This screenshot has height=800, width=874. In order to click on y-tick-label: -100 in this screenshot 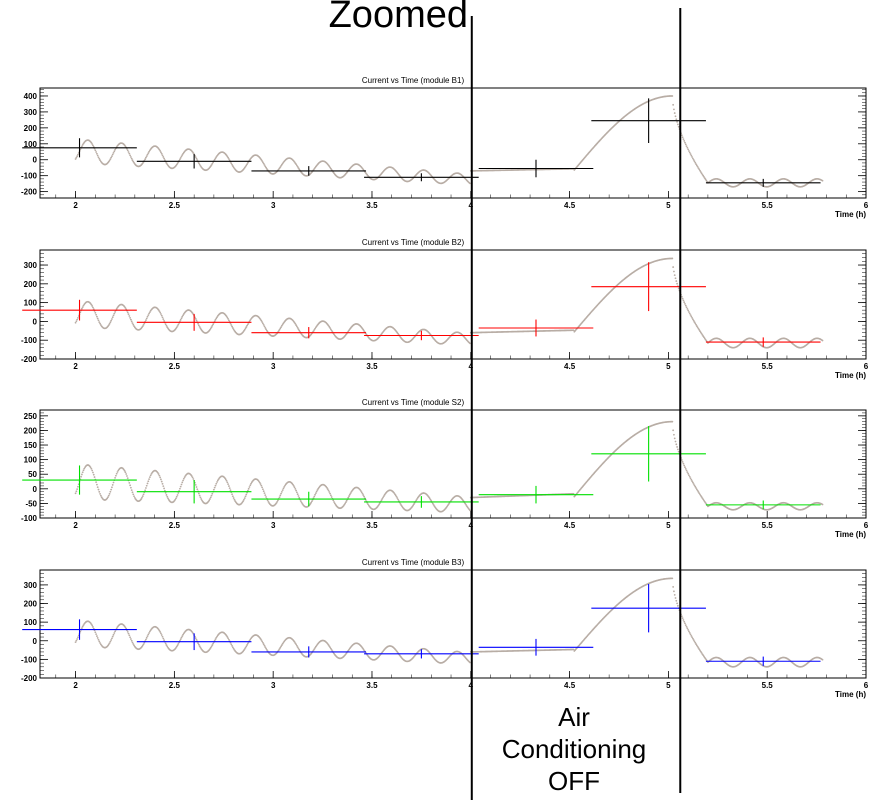, I will do `click(29, 340)`.